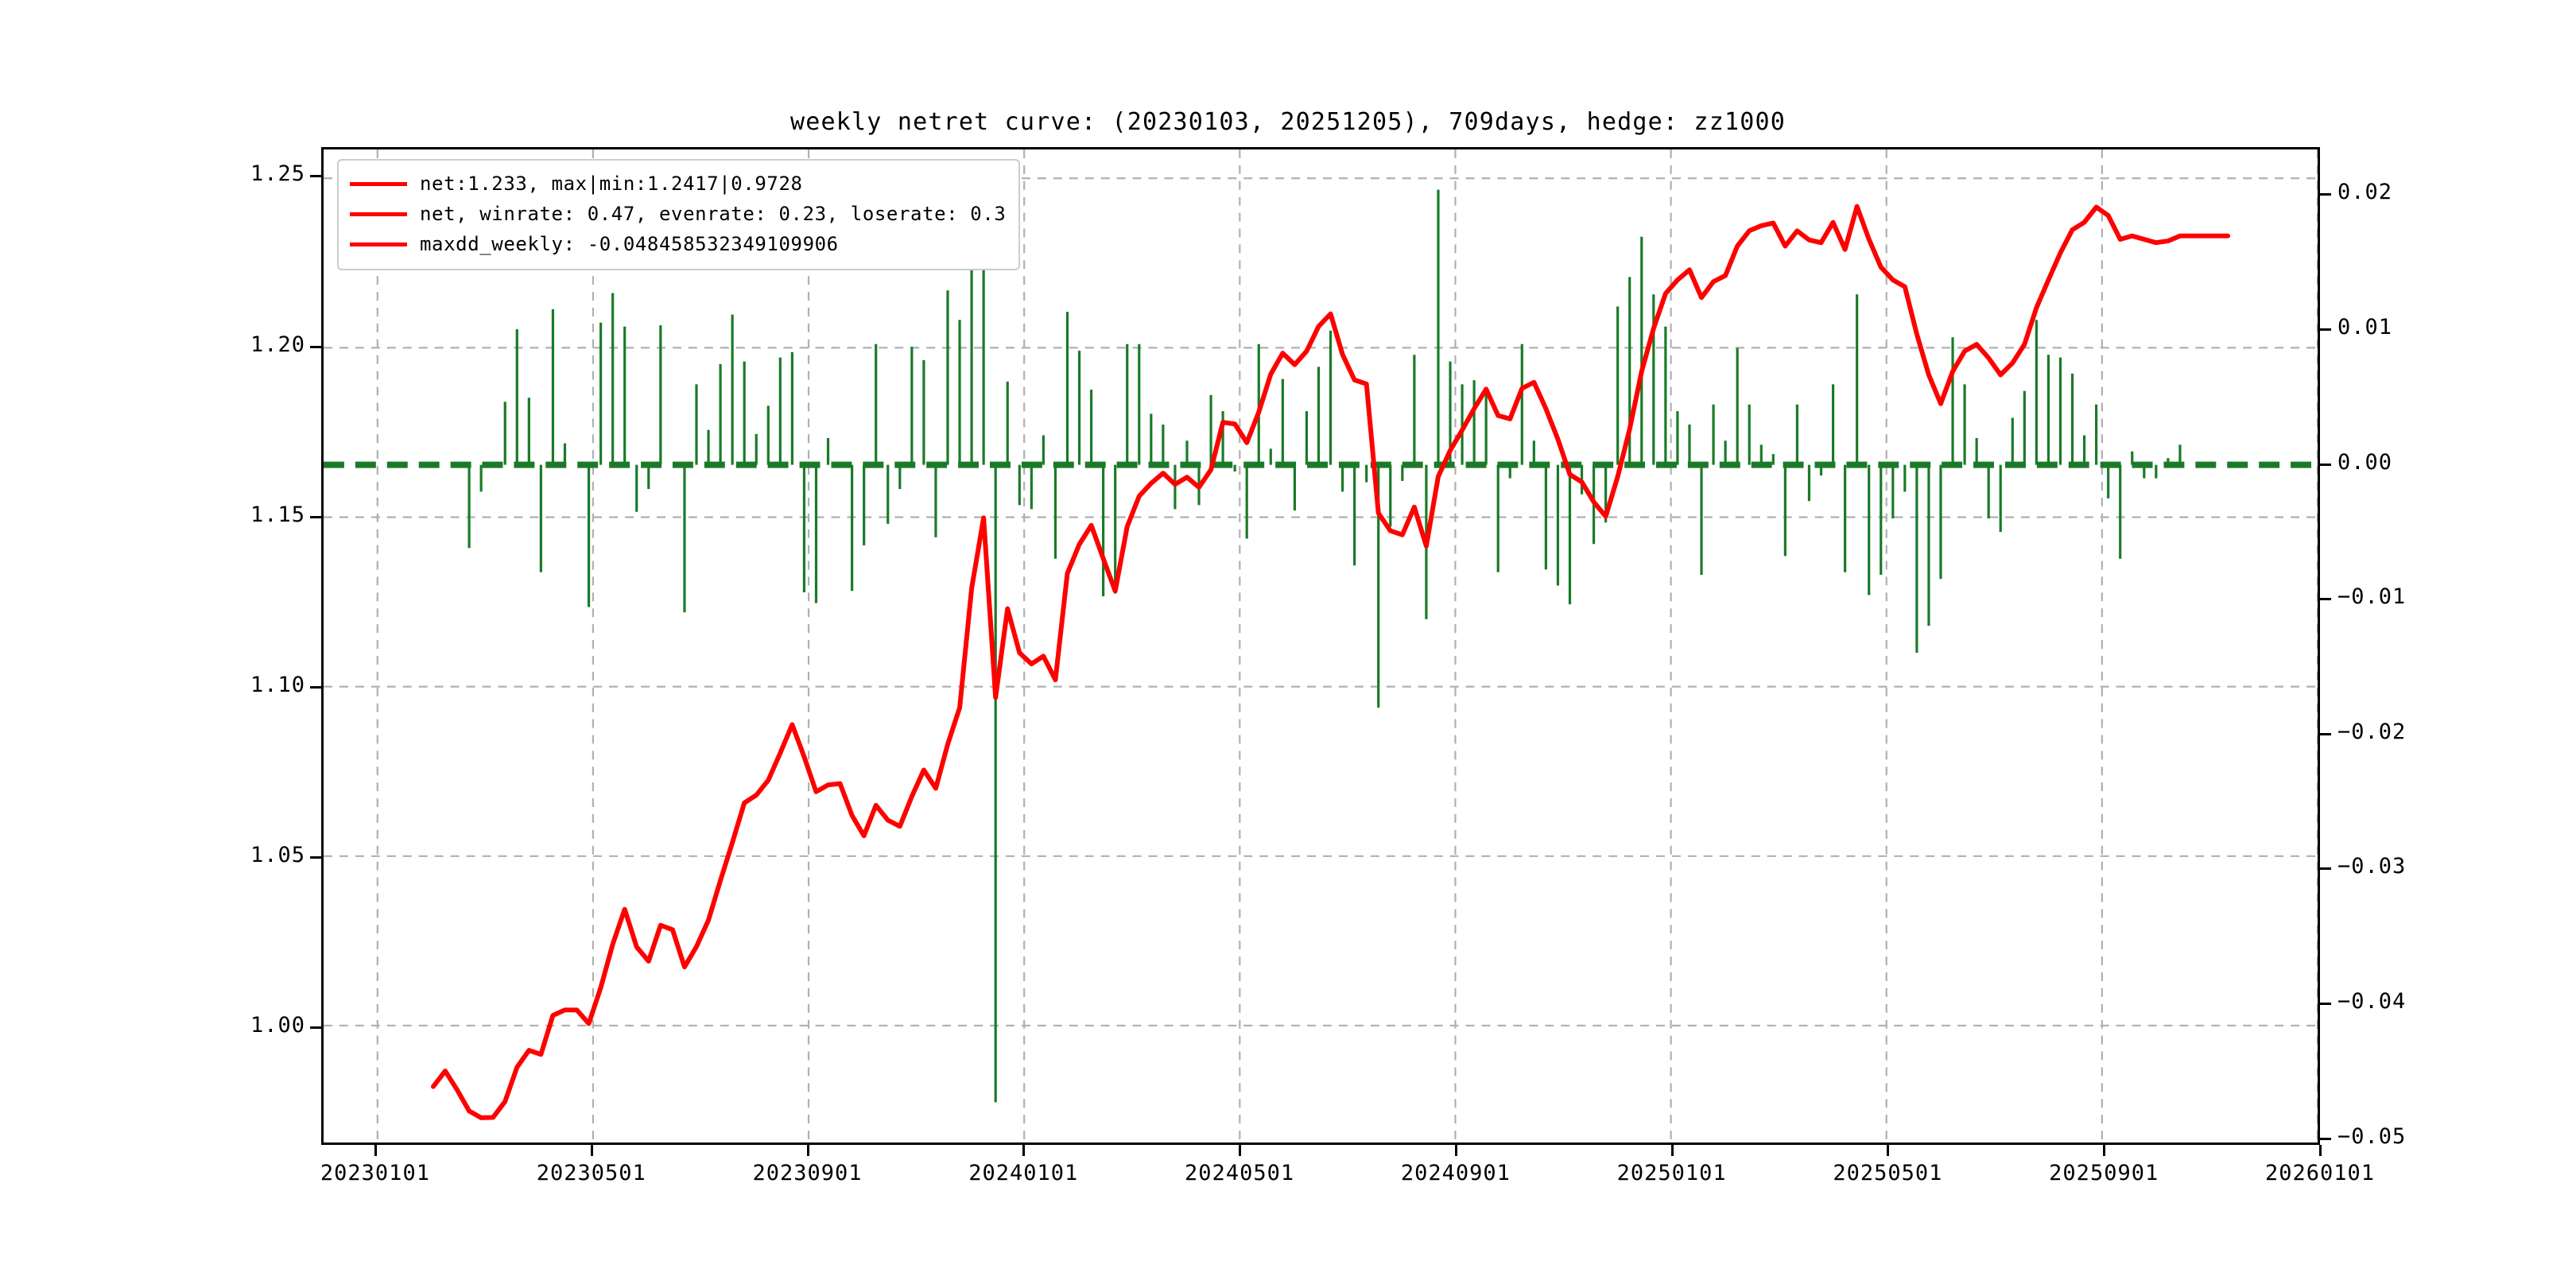 Image resolution: width=2576 pixels, height=1288 pixels. Describe the element at coordinates (2372, 867) in the screenshot. I see `y-axis-right-tick-label: −0.03` at that location.